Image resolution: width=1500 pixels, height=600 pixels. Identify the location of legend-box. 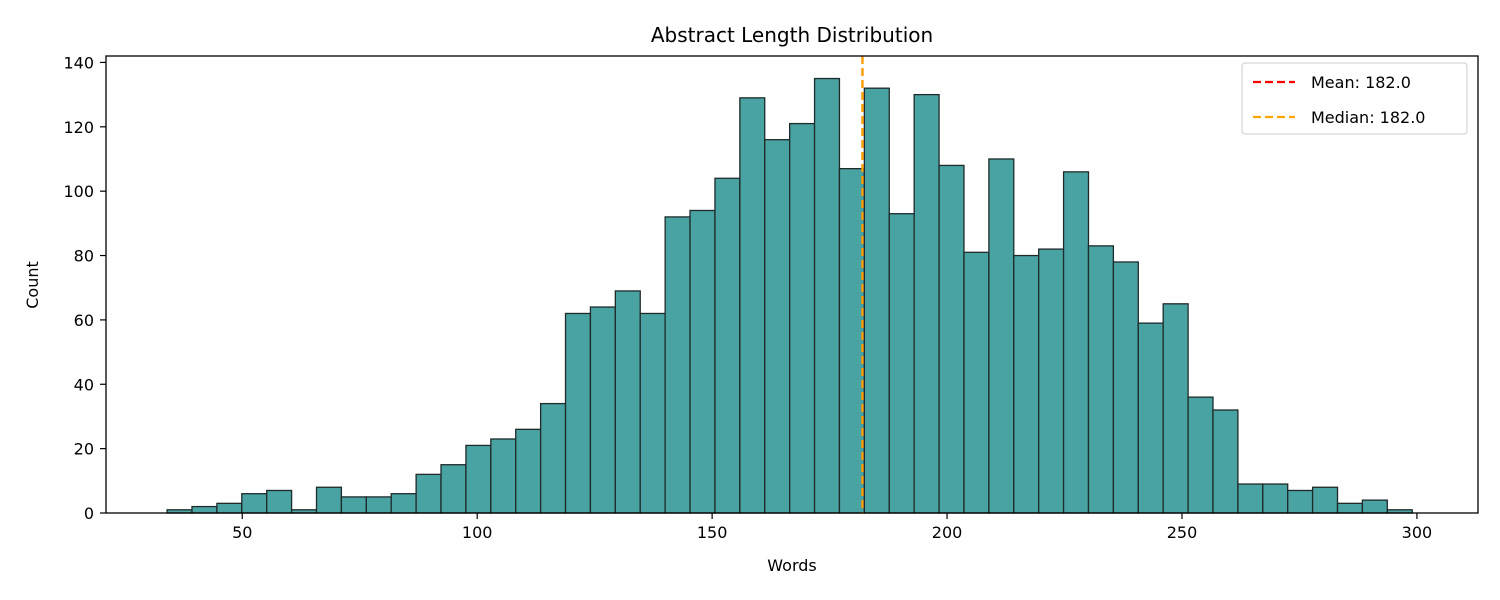
(1354, 98).